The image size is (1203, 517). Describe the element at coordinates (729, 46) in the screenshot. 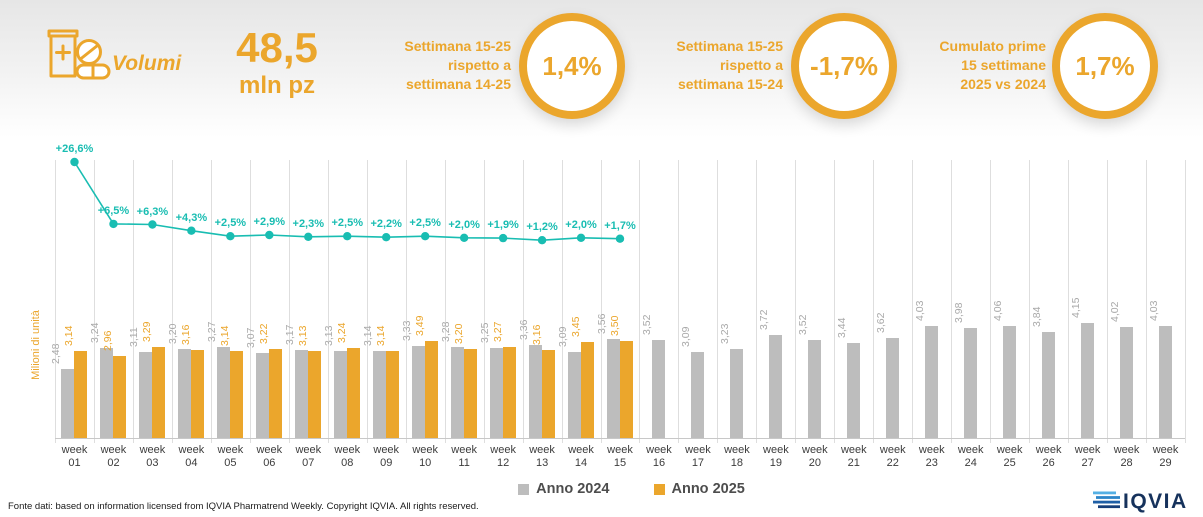

I see `kpi-2-label-line1: Settimana 15-25` at that location.